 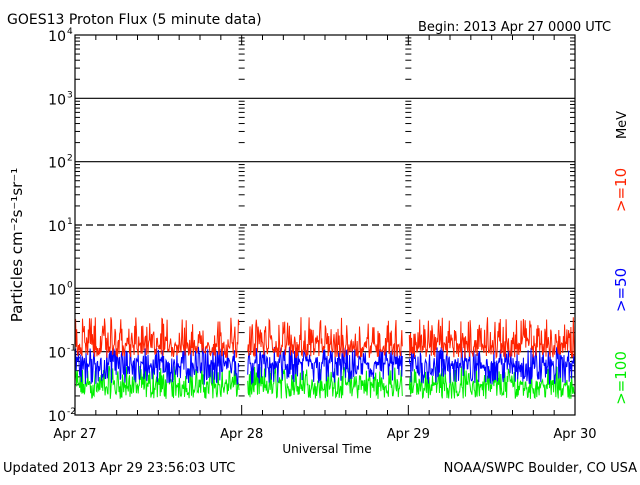 I want to click on y-tick-exponent: 3, so click(x=70, y=95).